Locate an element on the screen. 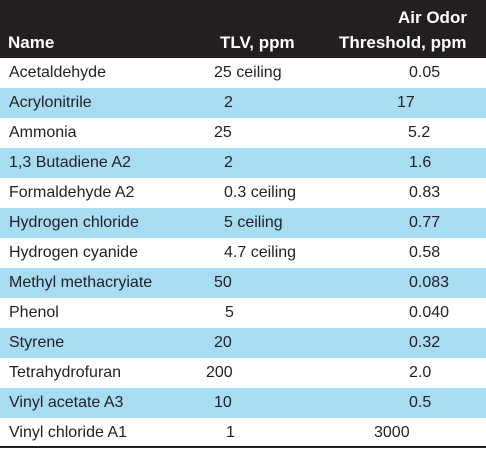 Image resolution: width=486 pixels, height=456 pixels. cell-name: Formaldehyde A2 is located at coordinates (72, 192).